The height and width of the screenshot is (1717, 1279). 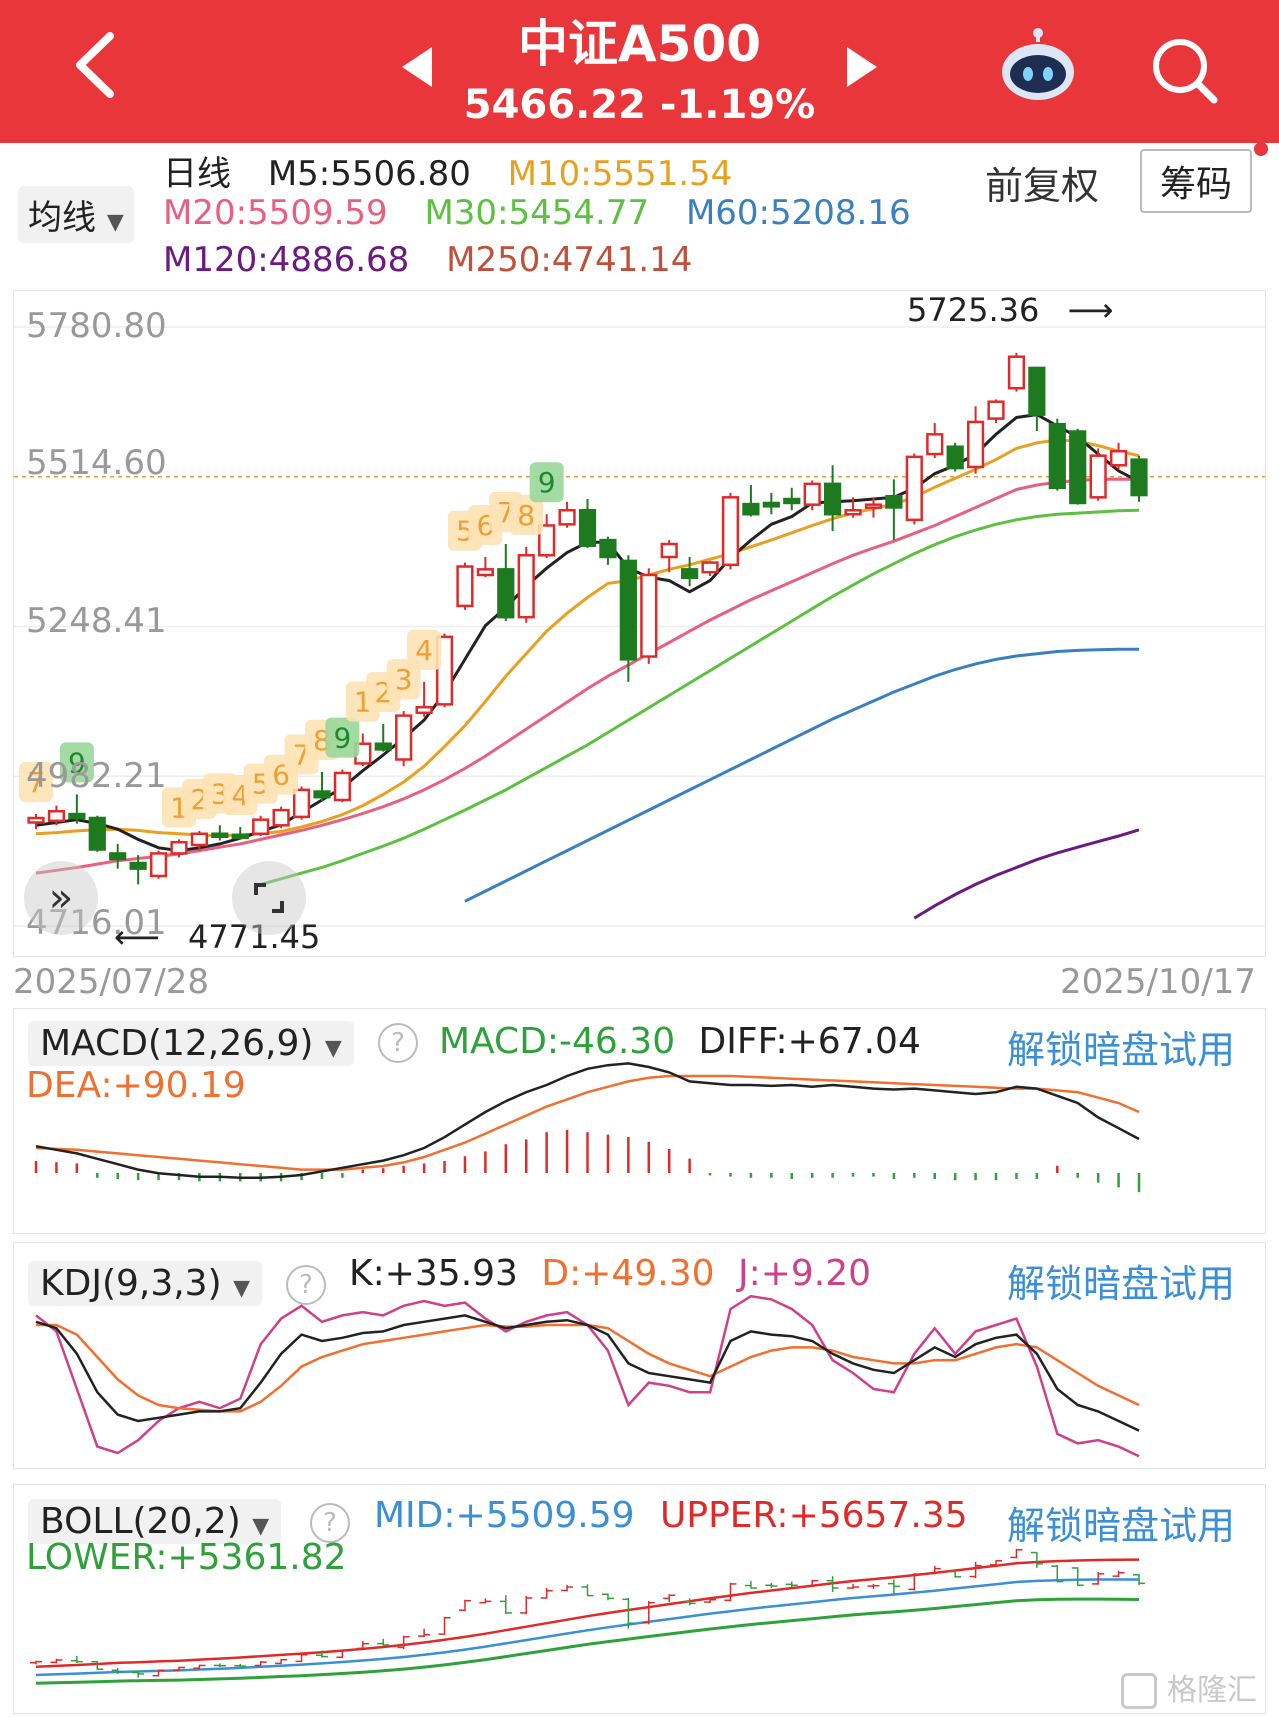 I want to click on high-price-value: 5725.36, so click(x=973, y=310).